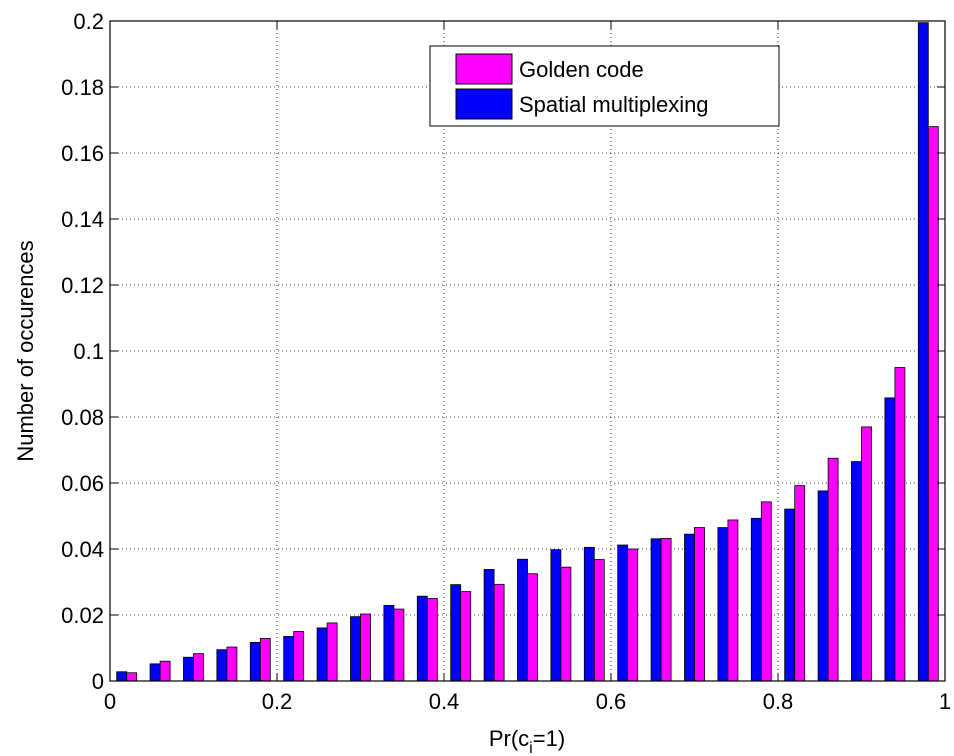  Describe the element at coordinates (88, 21) in the screenshot. I see `y-tick-label: 0.2` at that location.